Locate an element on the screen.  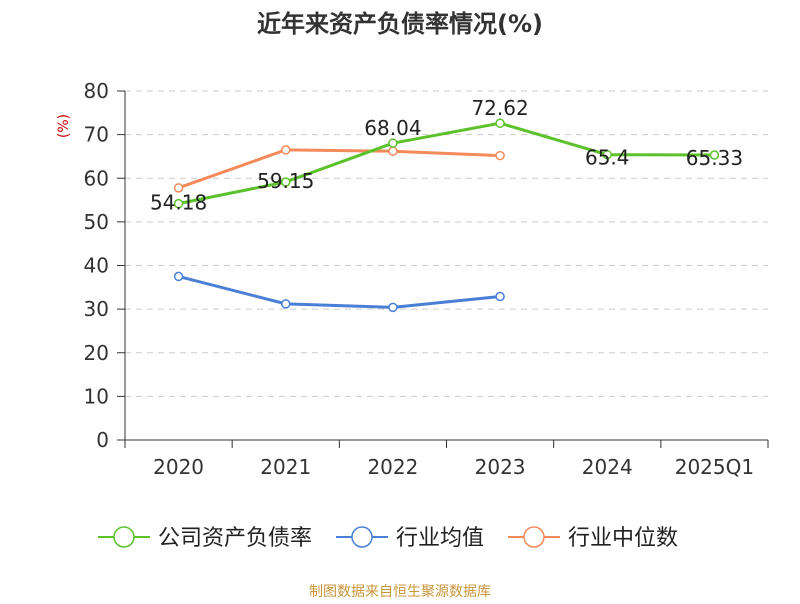
legend-label: 行业中位数 is located at coordinates (623, 538).